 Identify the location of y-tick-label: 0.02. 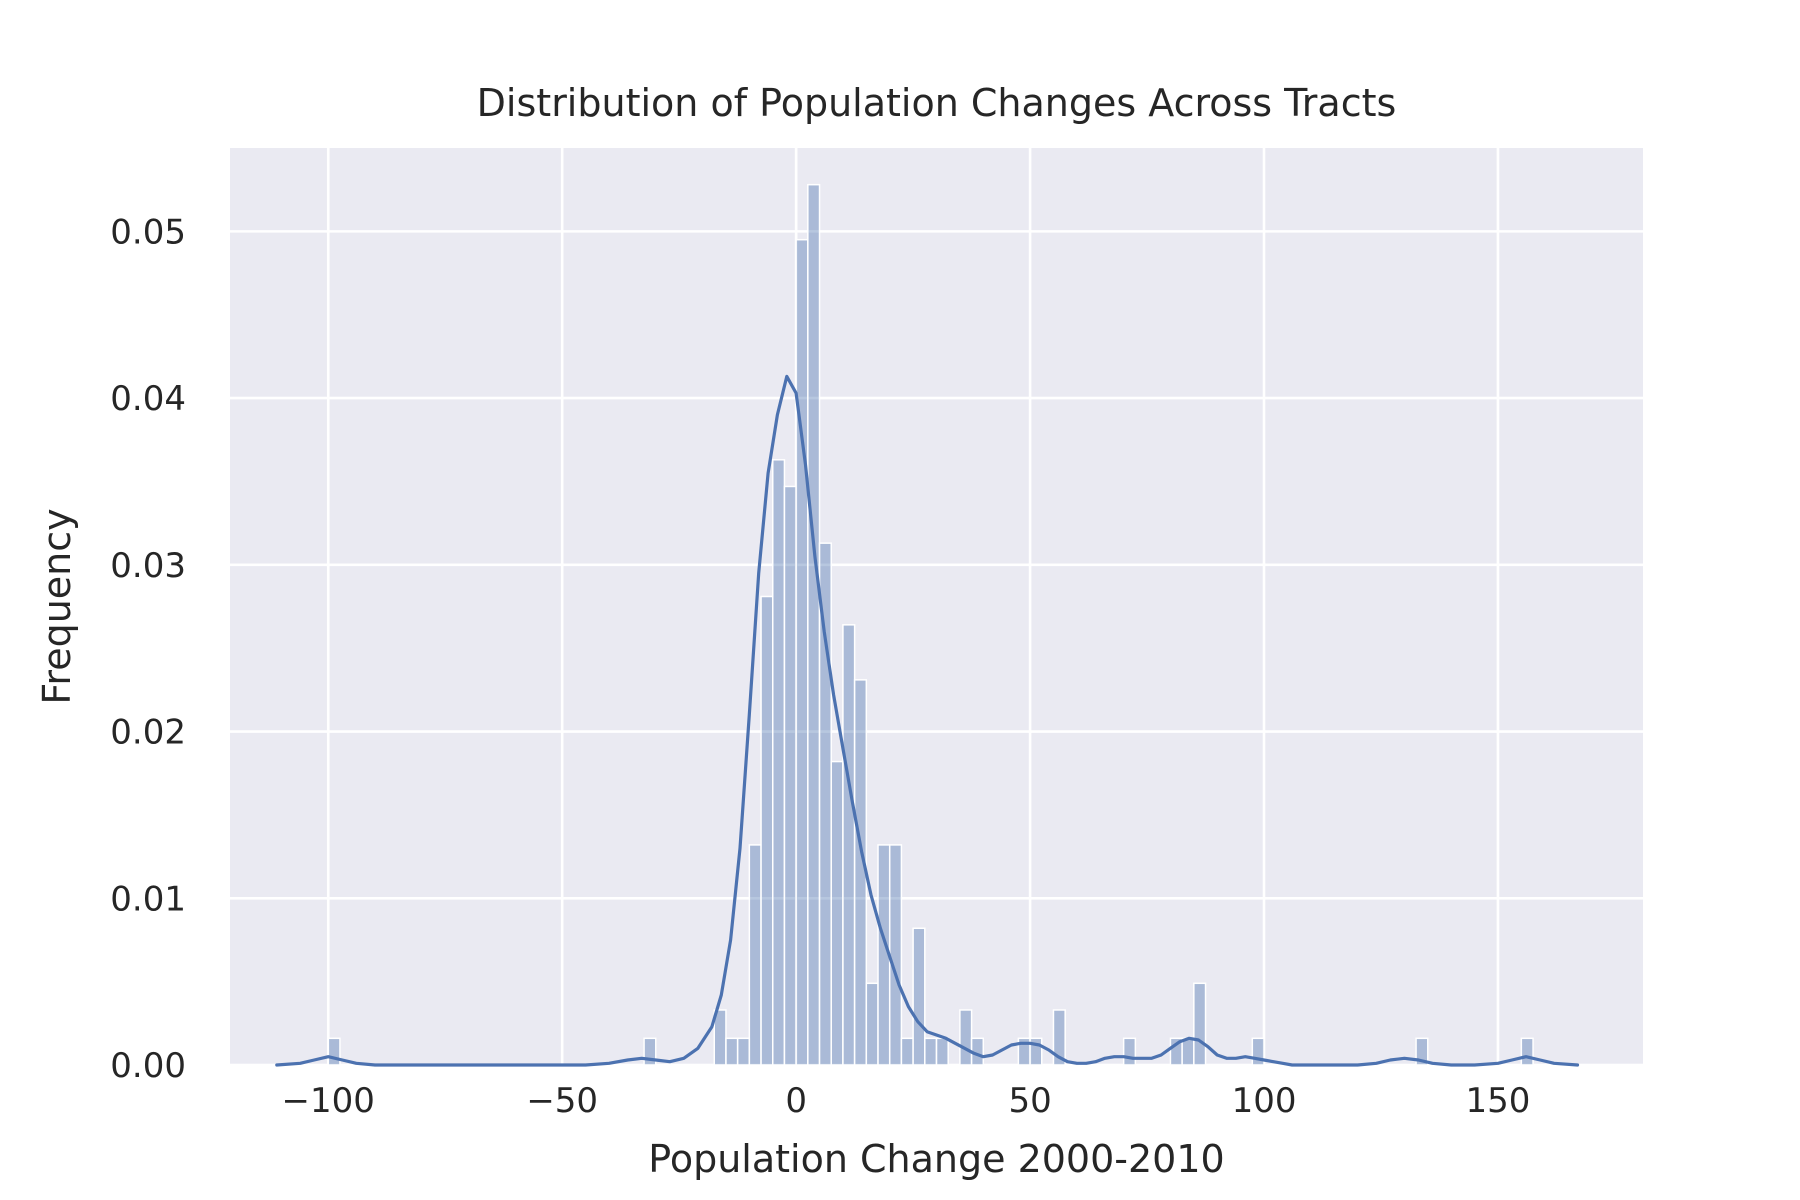
(148, 733).